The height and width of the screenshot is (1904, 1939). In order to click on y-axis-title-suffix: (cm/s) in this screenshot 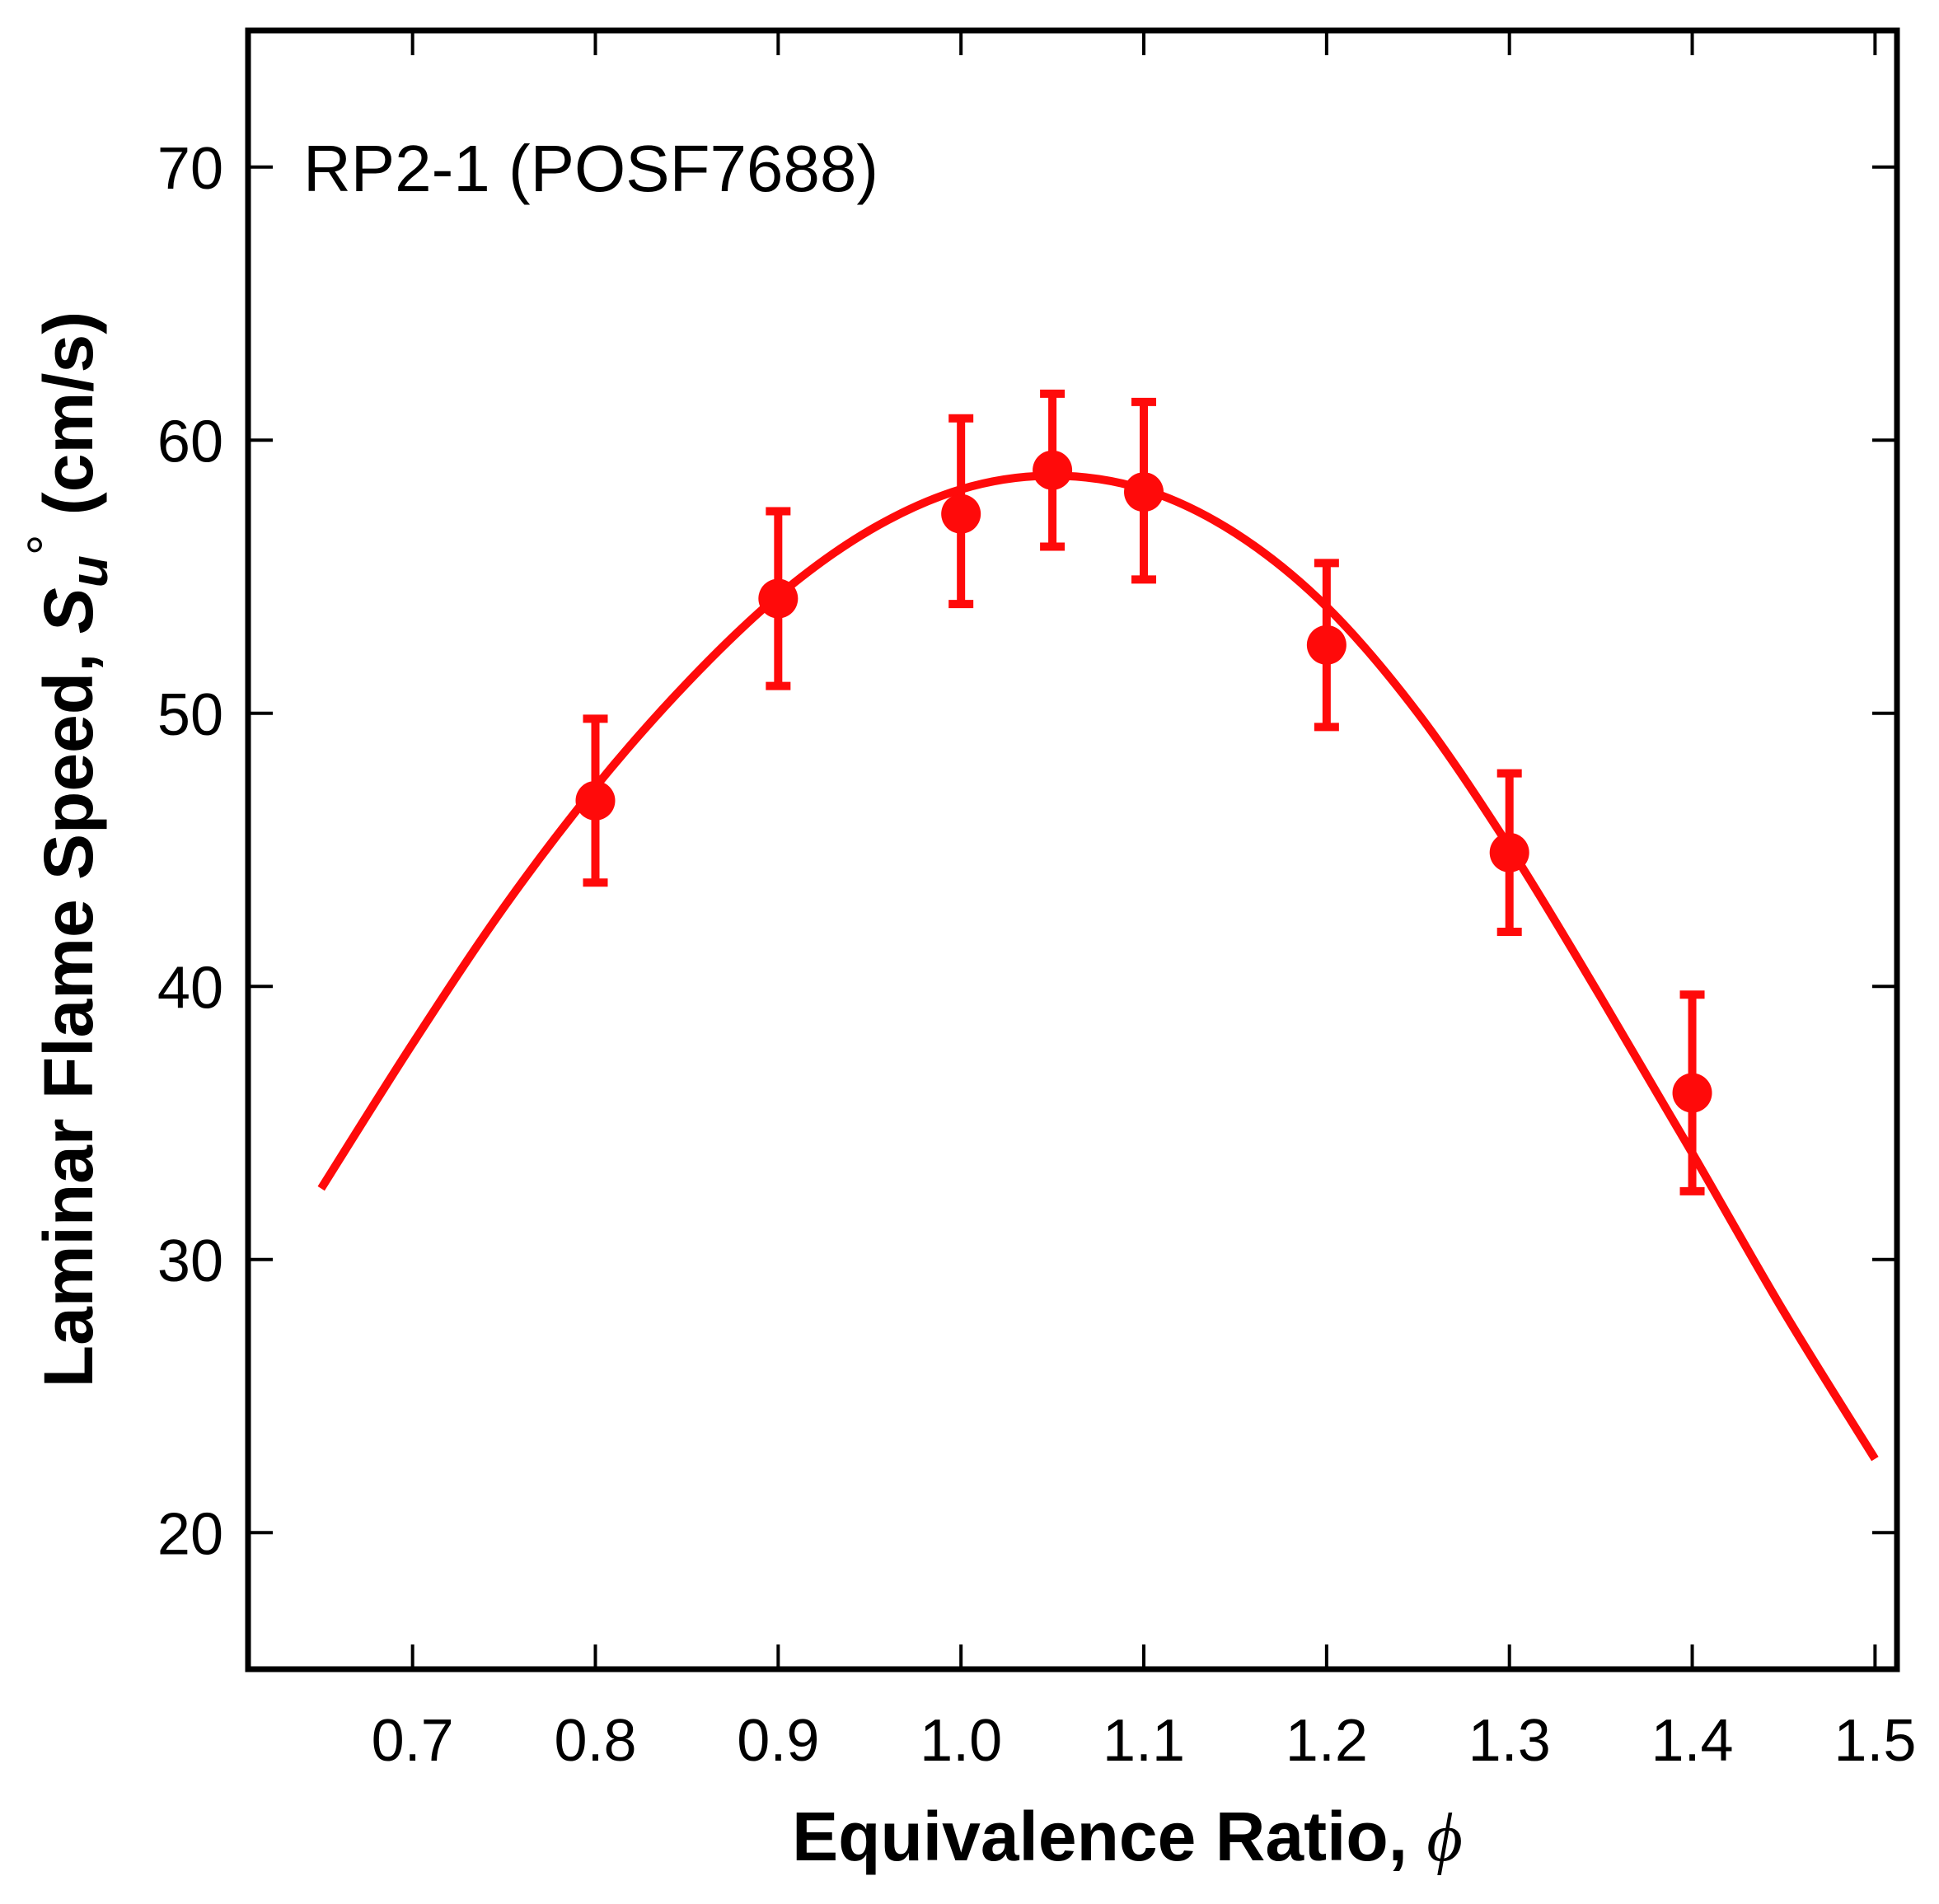, I will do `click(68, 423)`.